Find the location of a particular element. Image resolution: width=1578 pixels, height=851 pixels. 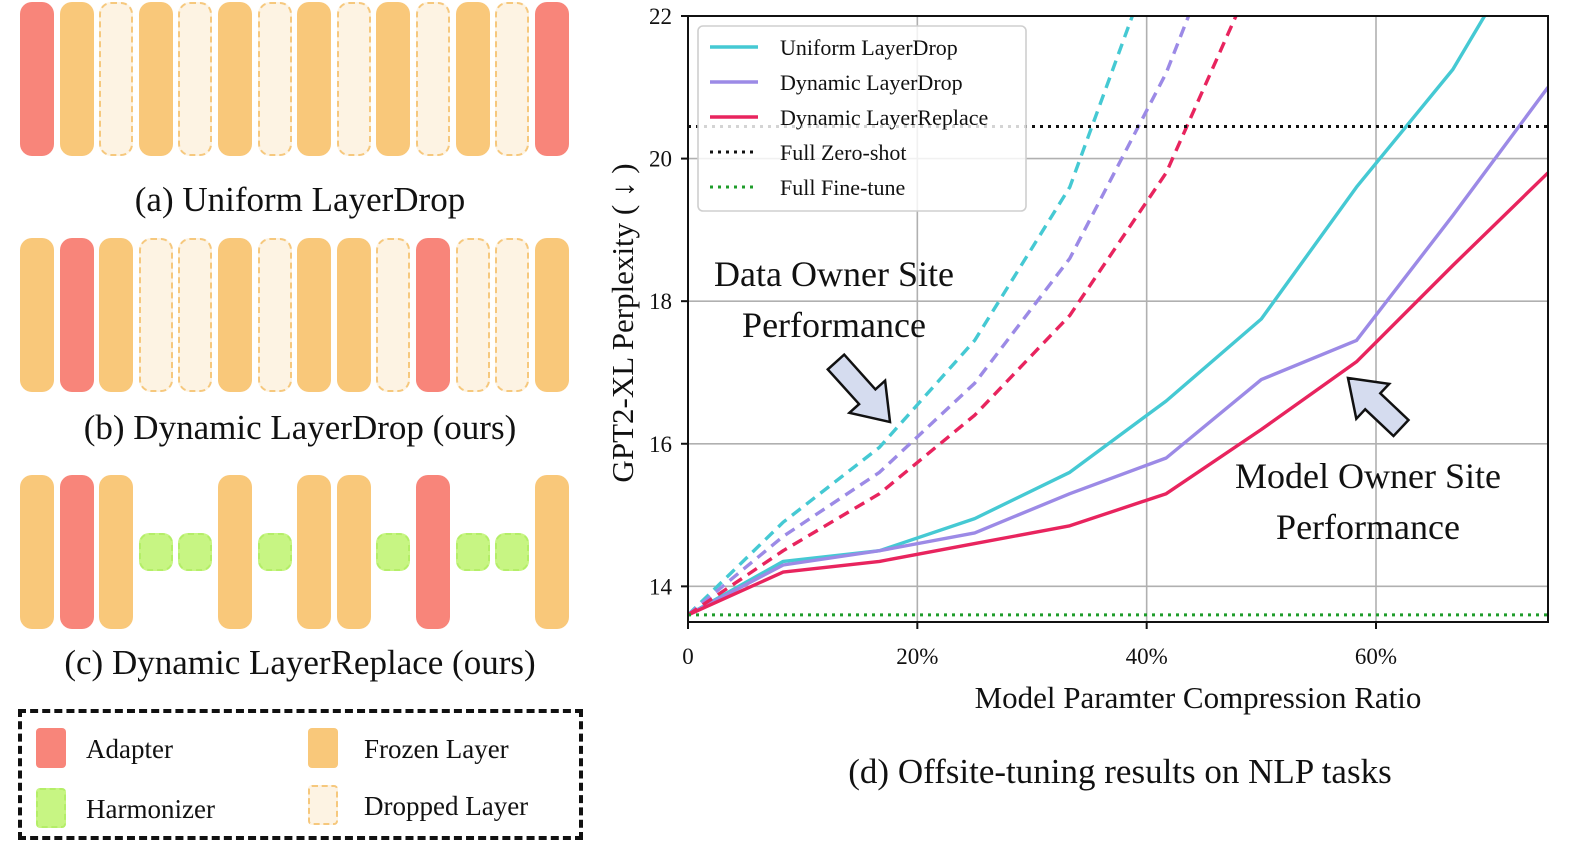

legend-frozen-label: Frozen Layer is located at coordinates (436, 749).